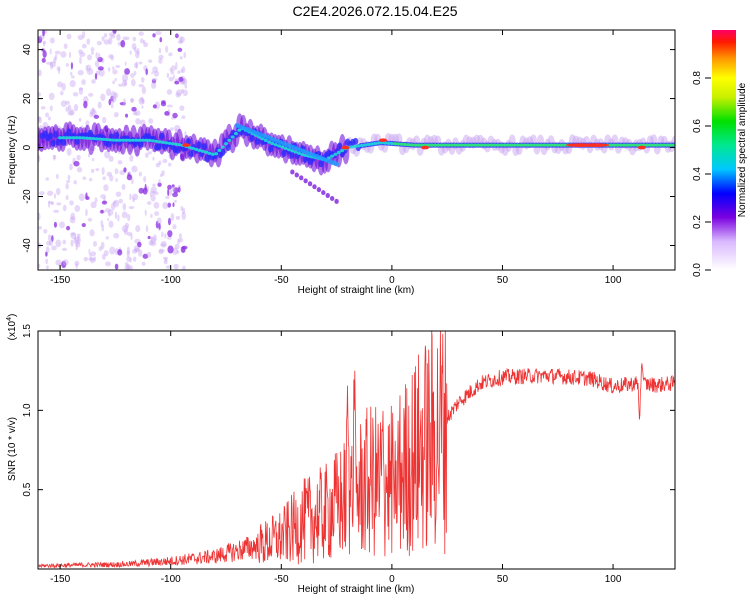 The height and width of the screenshot is (600, 750). Describe the element at coordinates (27, 147) in the screenshot. I see `spectrogram-y-tick-label: 0` at that location.